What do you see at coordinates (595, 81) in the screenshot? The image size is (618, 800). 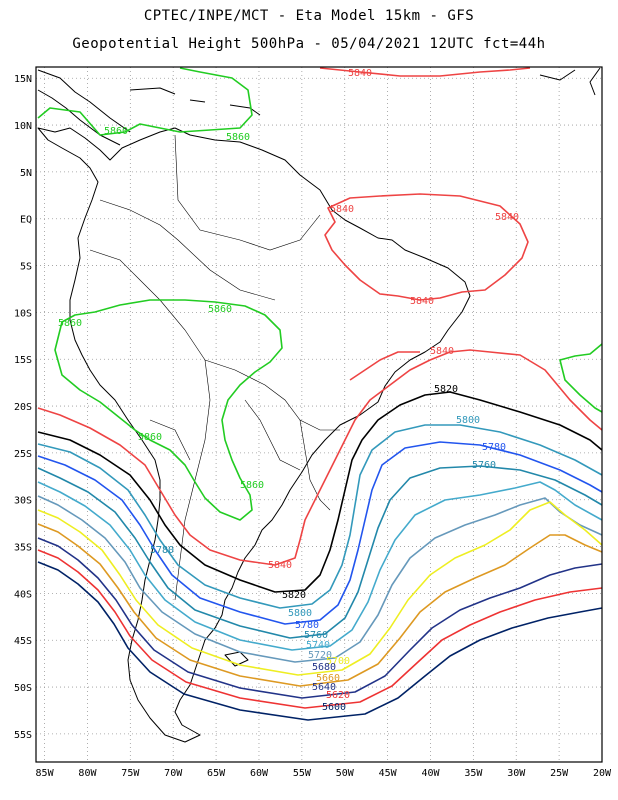 I see `africa-coast` at bounding box center [595, 81].